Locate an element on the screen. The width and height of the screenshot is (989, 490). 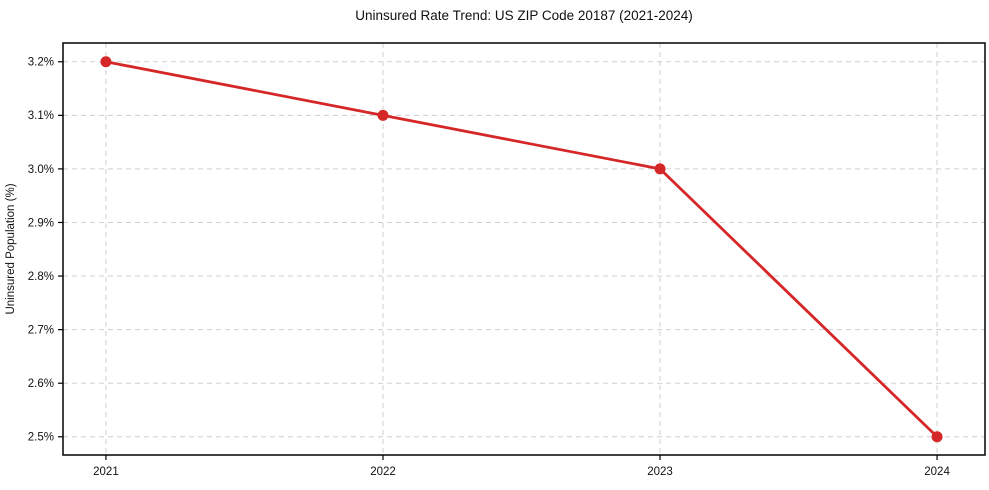
x-tick-label: 2021 is located at coordinates (106, 472).